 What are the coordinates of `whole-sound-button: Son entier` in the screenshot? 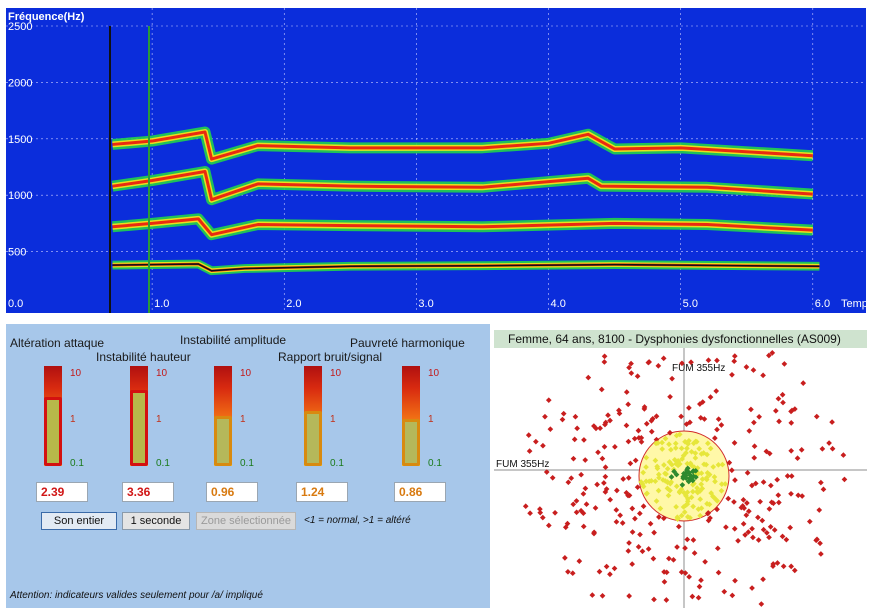 It's located at (79, 521).